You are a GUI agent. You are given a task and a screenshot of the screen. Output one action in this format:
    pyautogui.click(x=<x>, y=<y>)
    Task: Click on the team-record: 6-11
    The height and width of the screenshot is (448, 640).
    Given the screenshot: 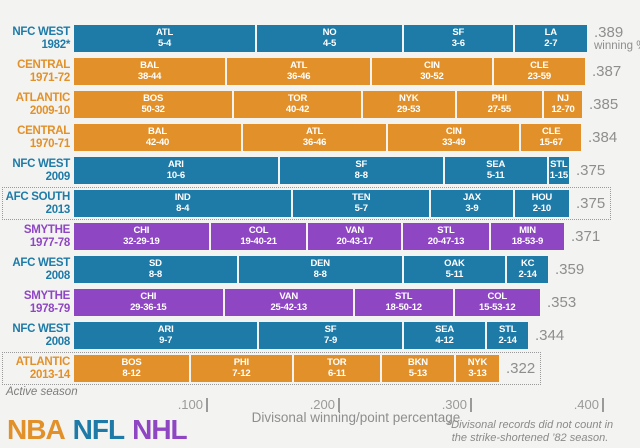 What is the action you would take?
    pyautogui.click(x=336, y=373)
    